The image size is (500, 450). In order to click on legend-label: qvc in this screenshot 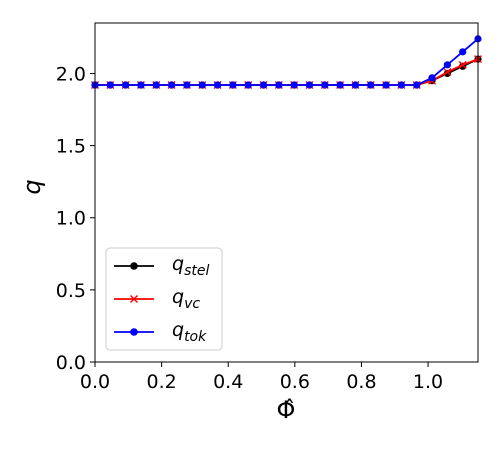, I will do `click(186, 299)`.